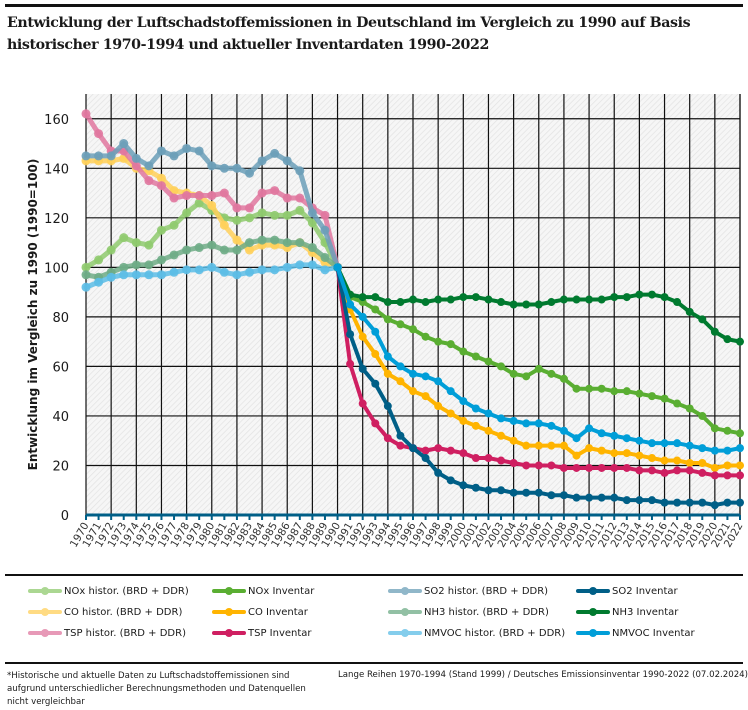  I want to click on legend-item: NMVOC Inventar, so click(635, 633).